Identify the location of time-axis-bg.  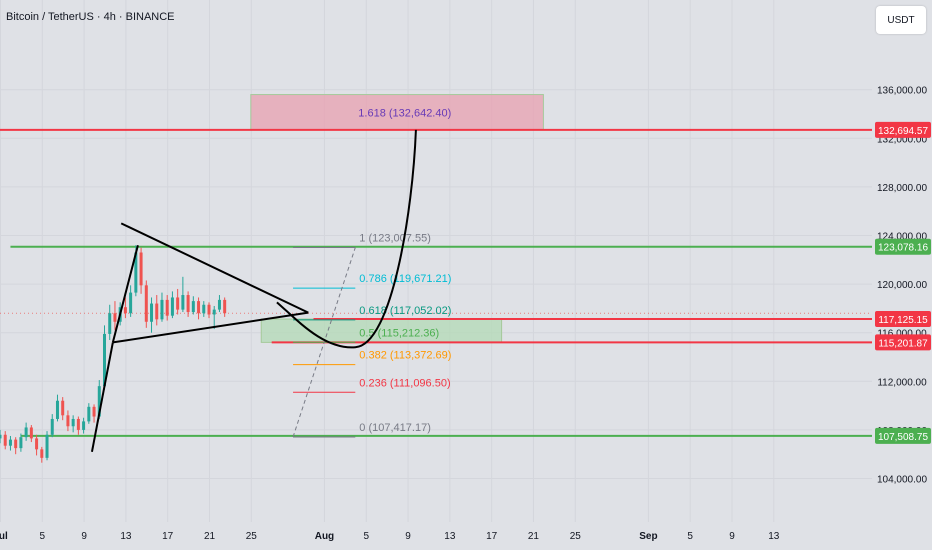
(466, 536).